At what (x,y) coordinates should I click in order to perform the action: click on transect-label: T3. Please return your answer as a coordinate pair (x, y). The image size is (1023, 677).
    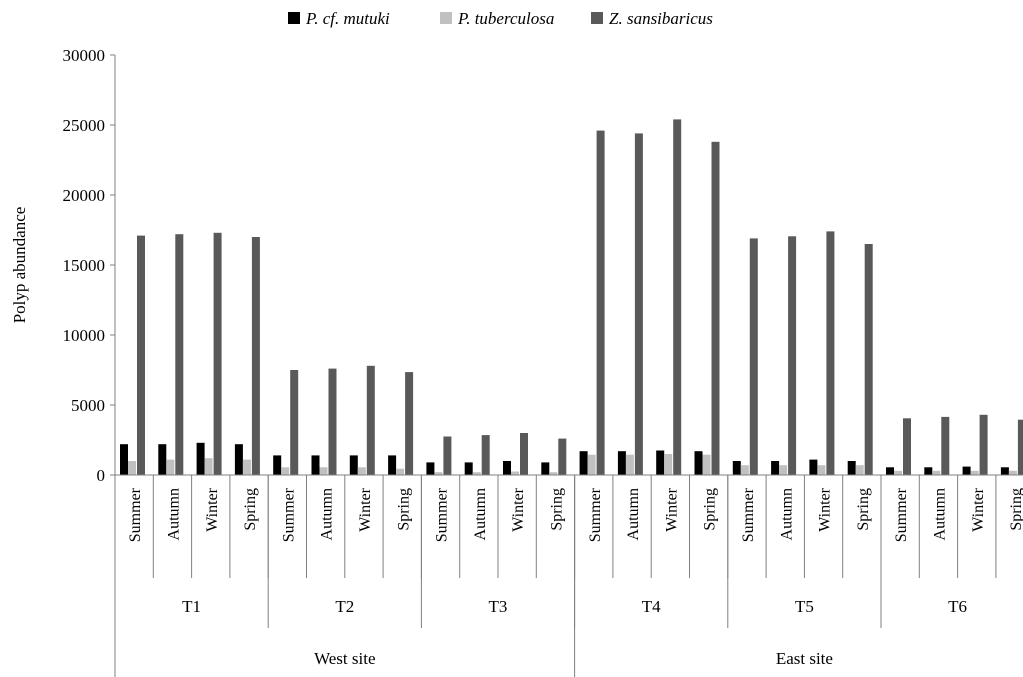
    Looking at the image, I should click on (498, 606).